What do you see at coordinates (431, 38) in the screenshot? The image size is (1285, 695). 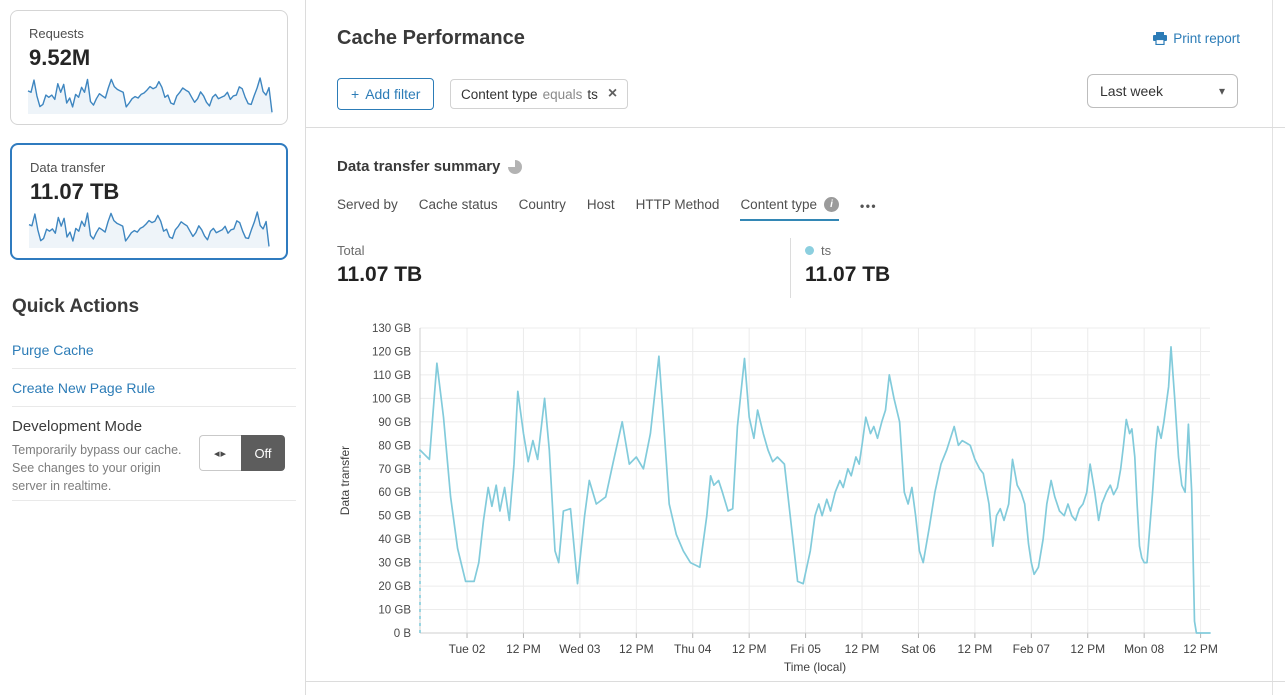 I see `page-title: Cache Performance` at bounding box center [431, 38].